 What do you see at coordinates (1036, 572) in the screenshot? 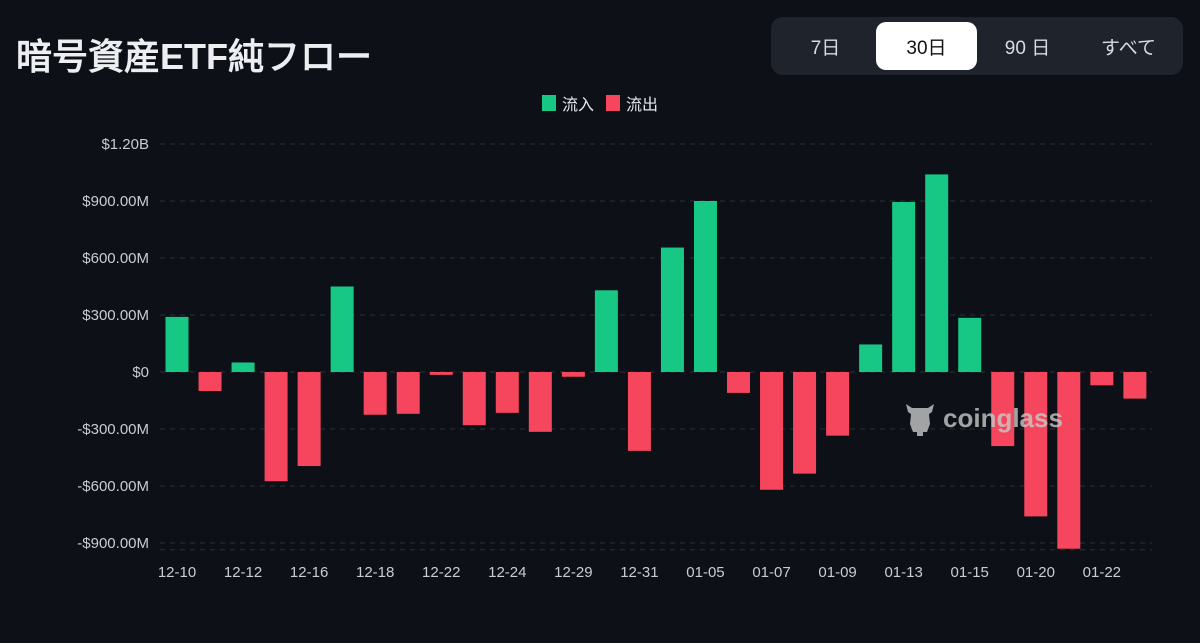
I see `x-tick-label: 01-20` at bounding box center [1036, 572].